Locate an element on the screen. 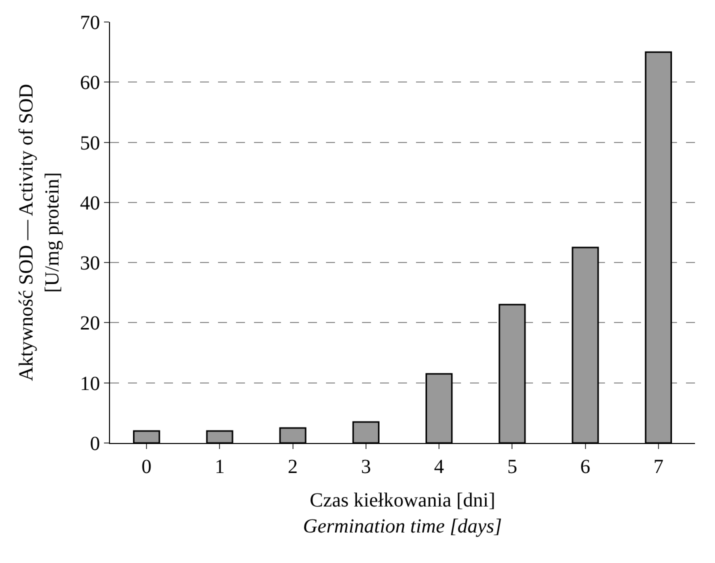 The width and height of the screenshot is (715, 563). x-tick-label: 6 is located at coordinates (585, 467).